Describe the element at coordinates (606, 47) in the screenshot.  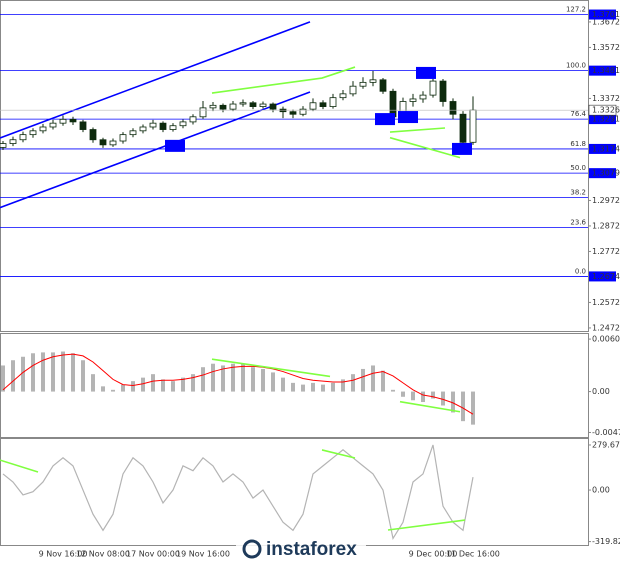
I see `y-tick-label: 1.3572` at that location.